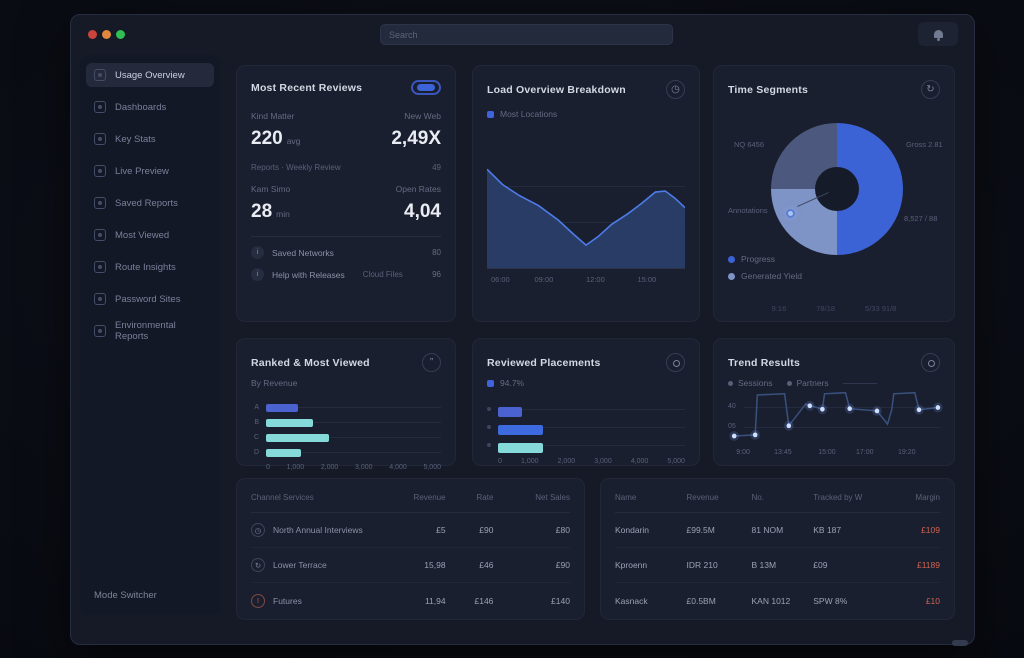 The width and height of the screenshot is (1024, 658). Describe the element at coordinates (271, 203) in the screenshot. I see `stat-kam-simo: Kam Simo 28 min` at that location.